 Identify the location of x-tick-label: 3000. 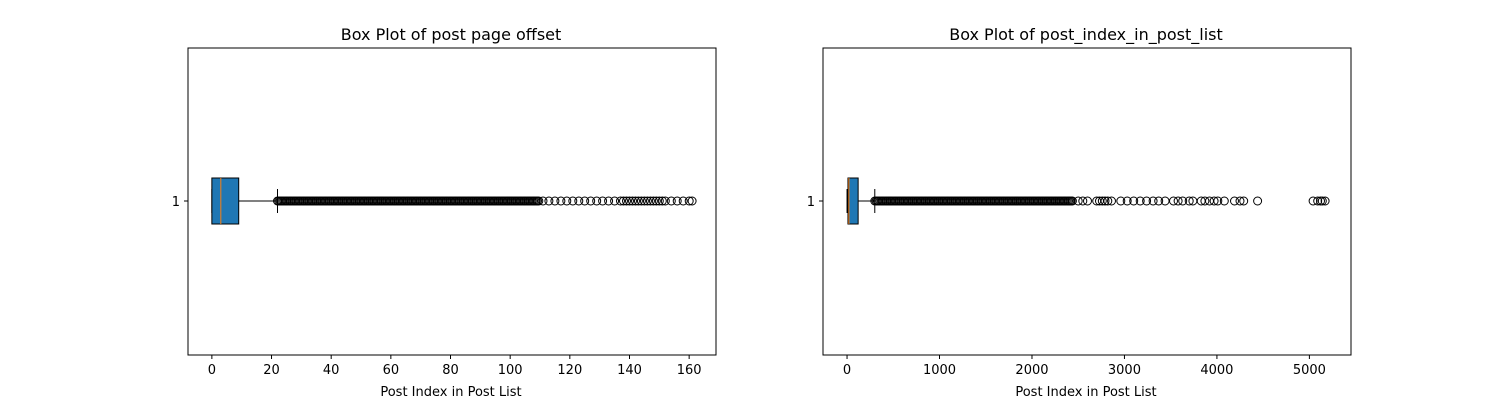
(1124, 370).